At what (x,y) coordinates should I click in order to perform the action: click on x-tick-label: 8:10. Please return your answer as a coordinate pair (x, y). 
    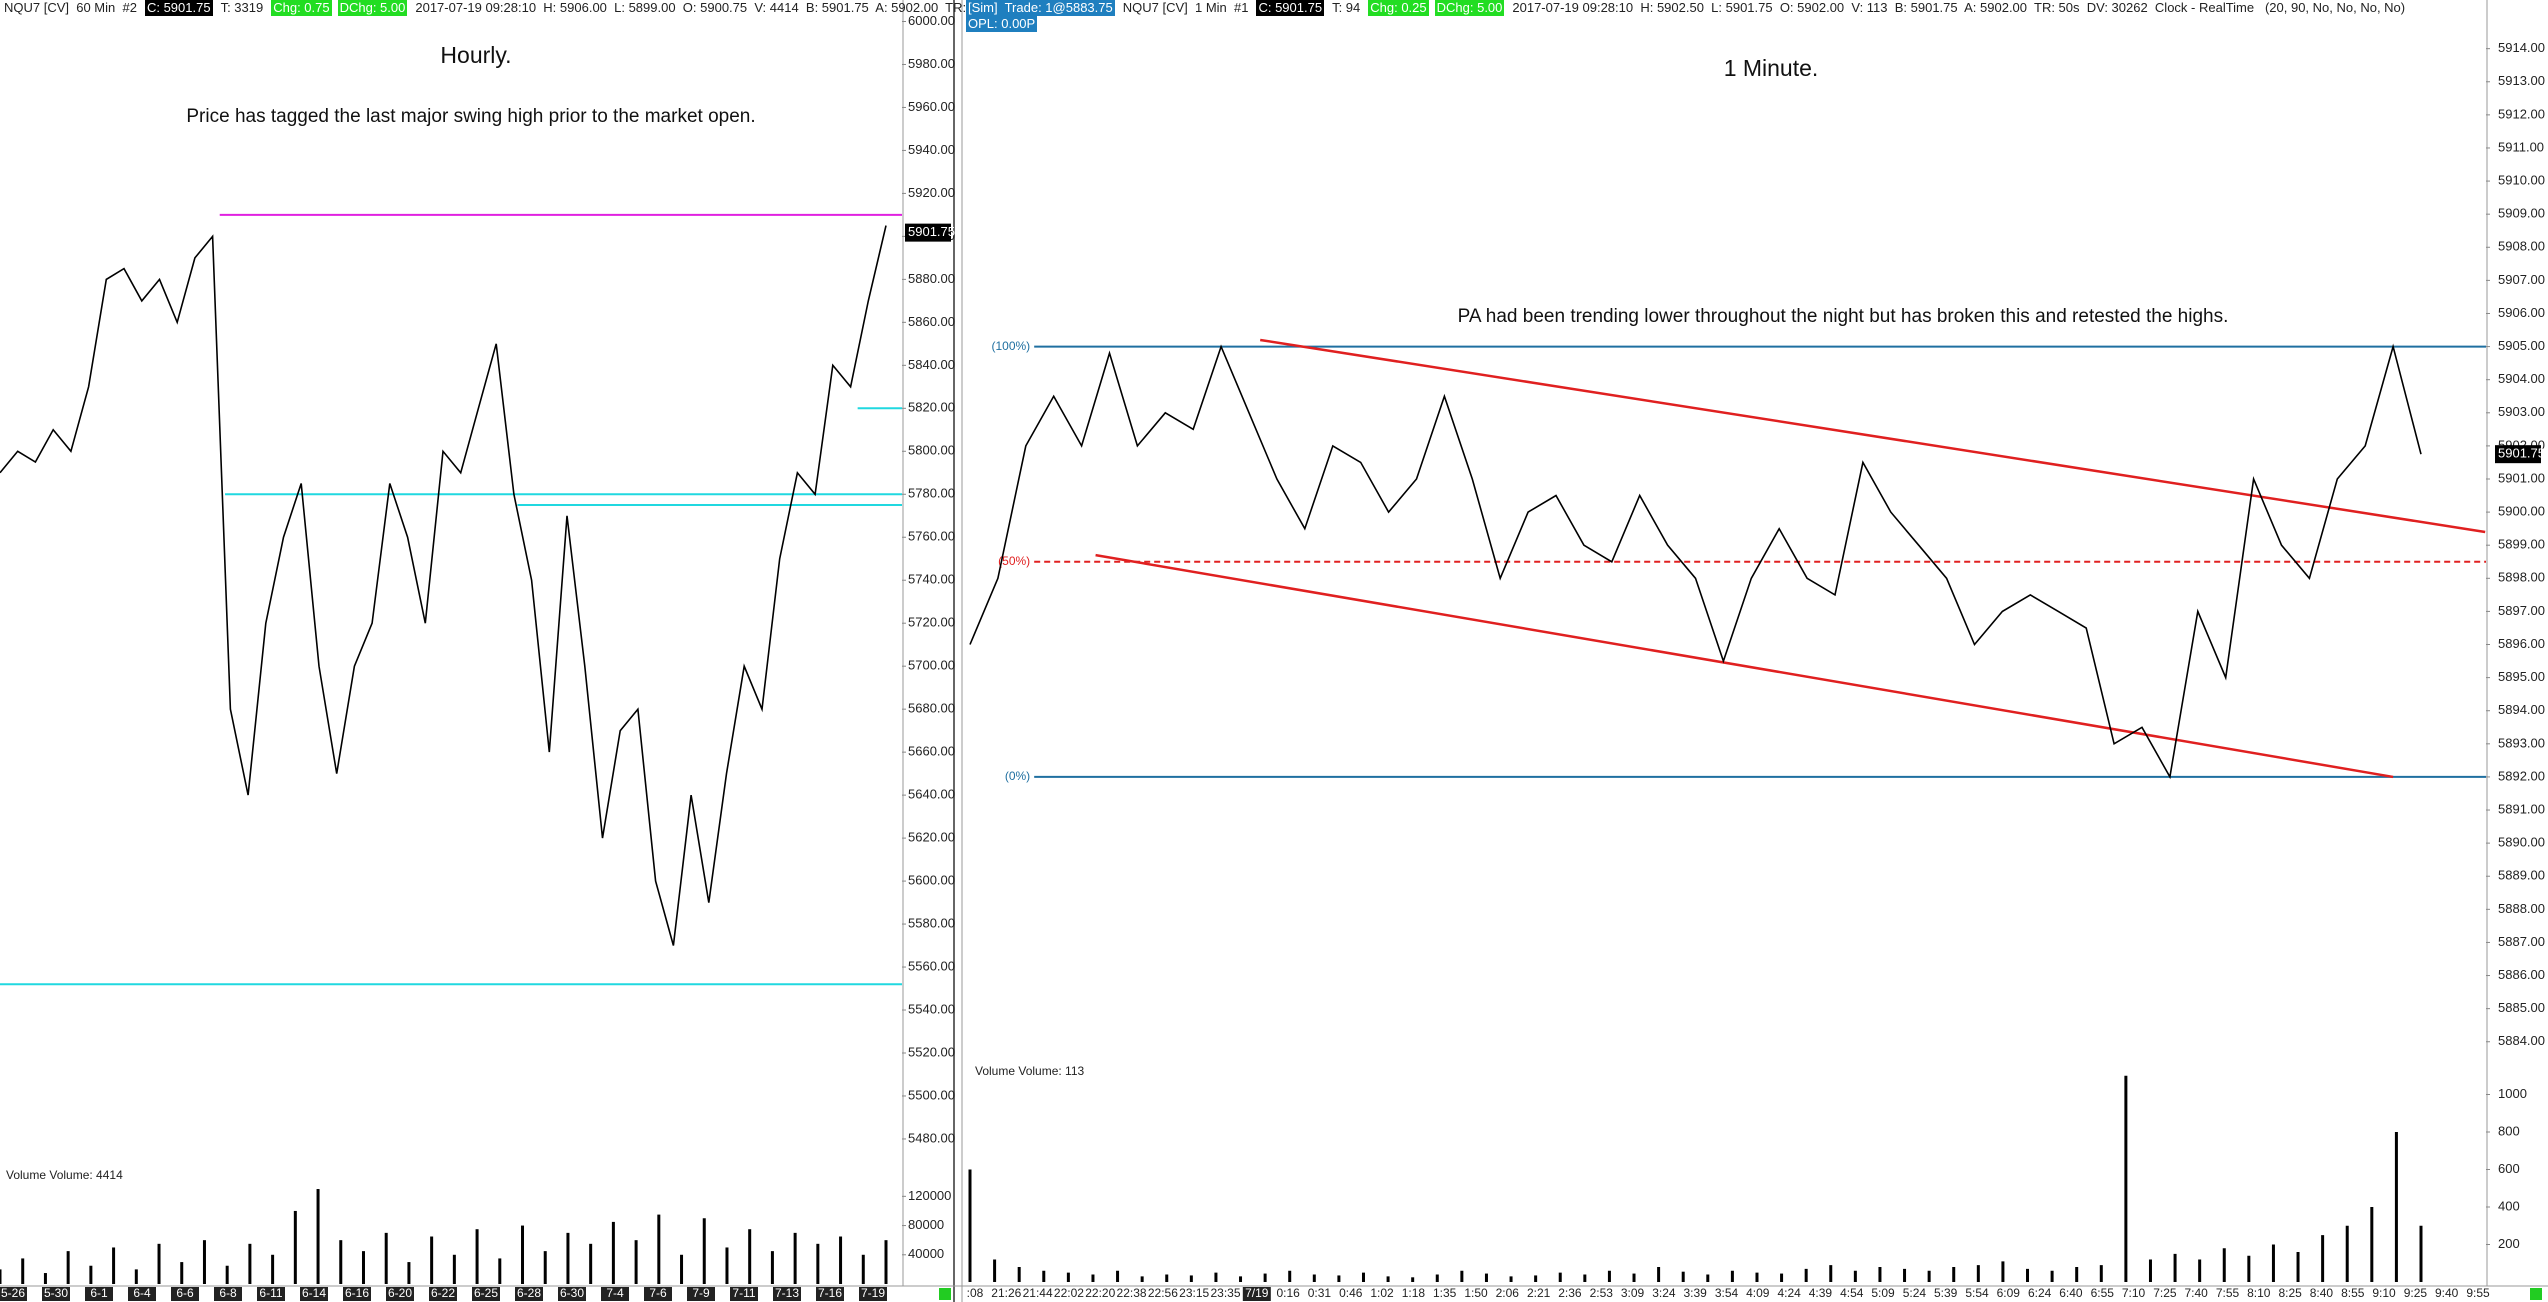
    Looking at the image, I should click on (2259, 1293).